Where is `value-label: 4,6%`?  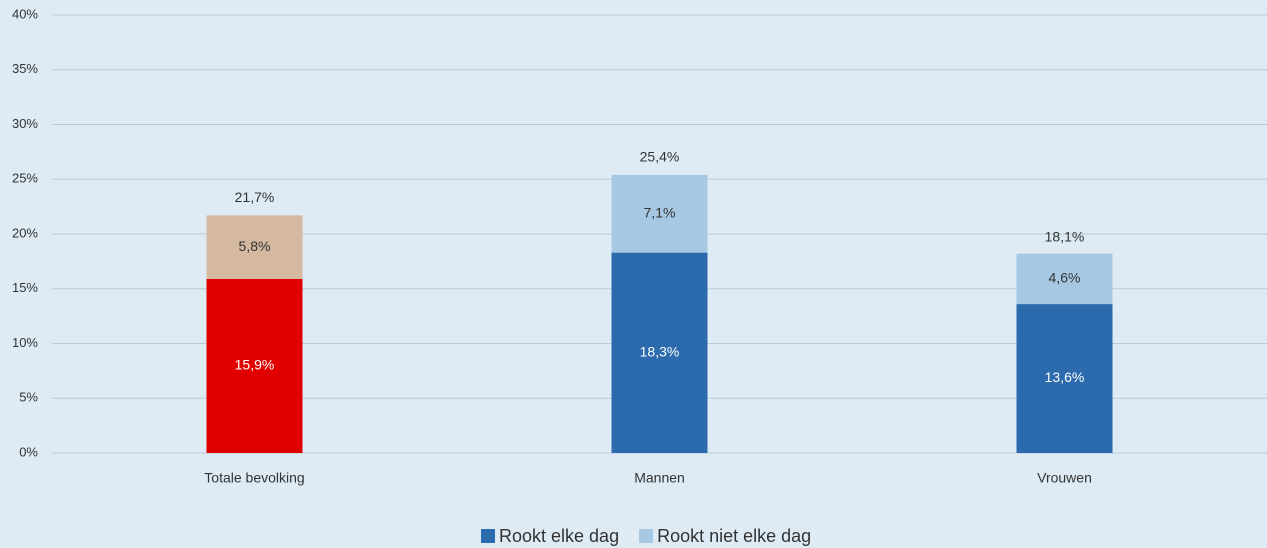
value-label: 4,6% is located at coordinates (1065, 278).